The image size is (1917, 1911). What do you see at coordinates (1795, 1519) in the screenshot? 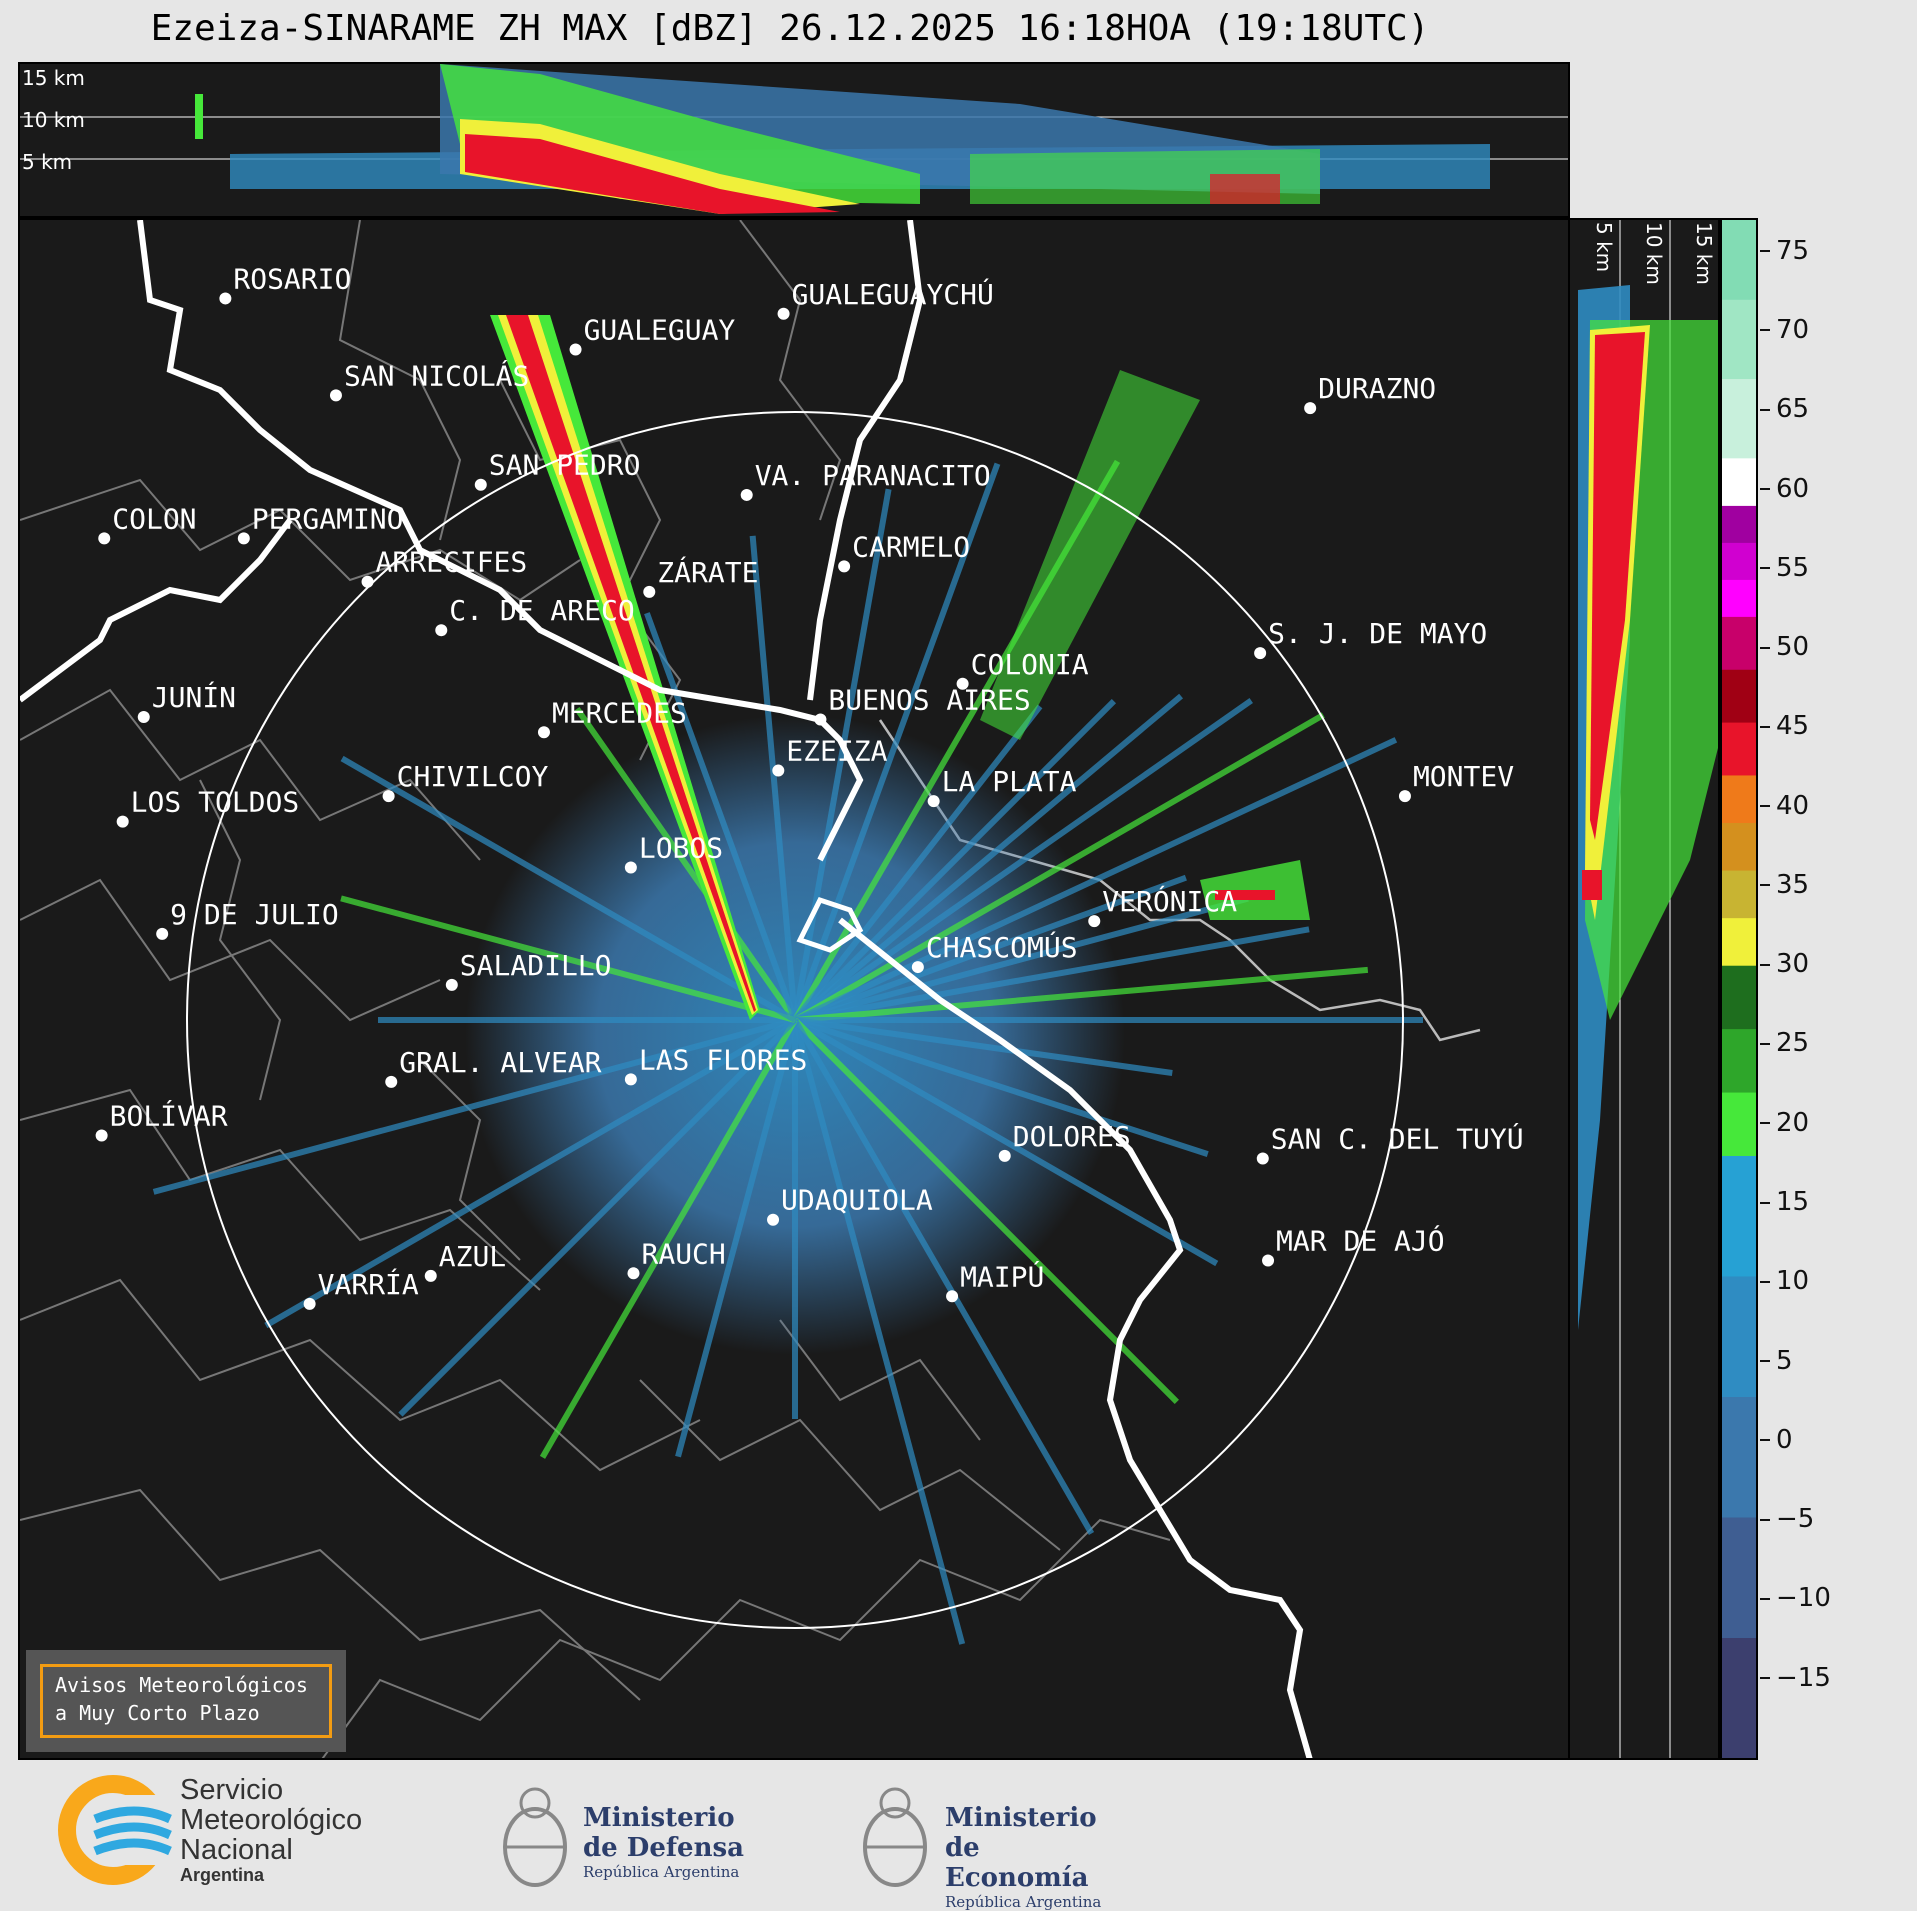
I see `colorbar-tick-label: −5` at bounding box center [1795, 1519].